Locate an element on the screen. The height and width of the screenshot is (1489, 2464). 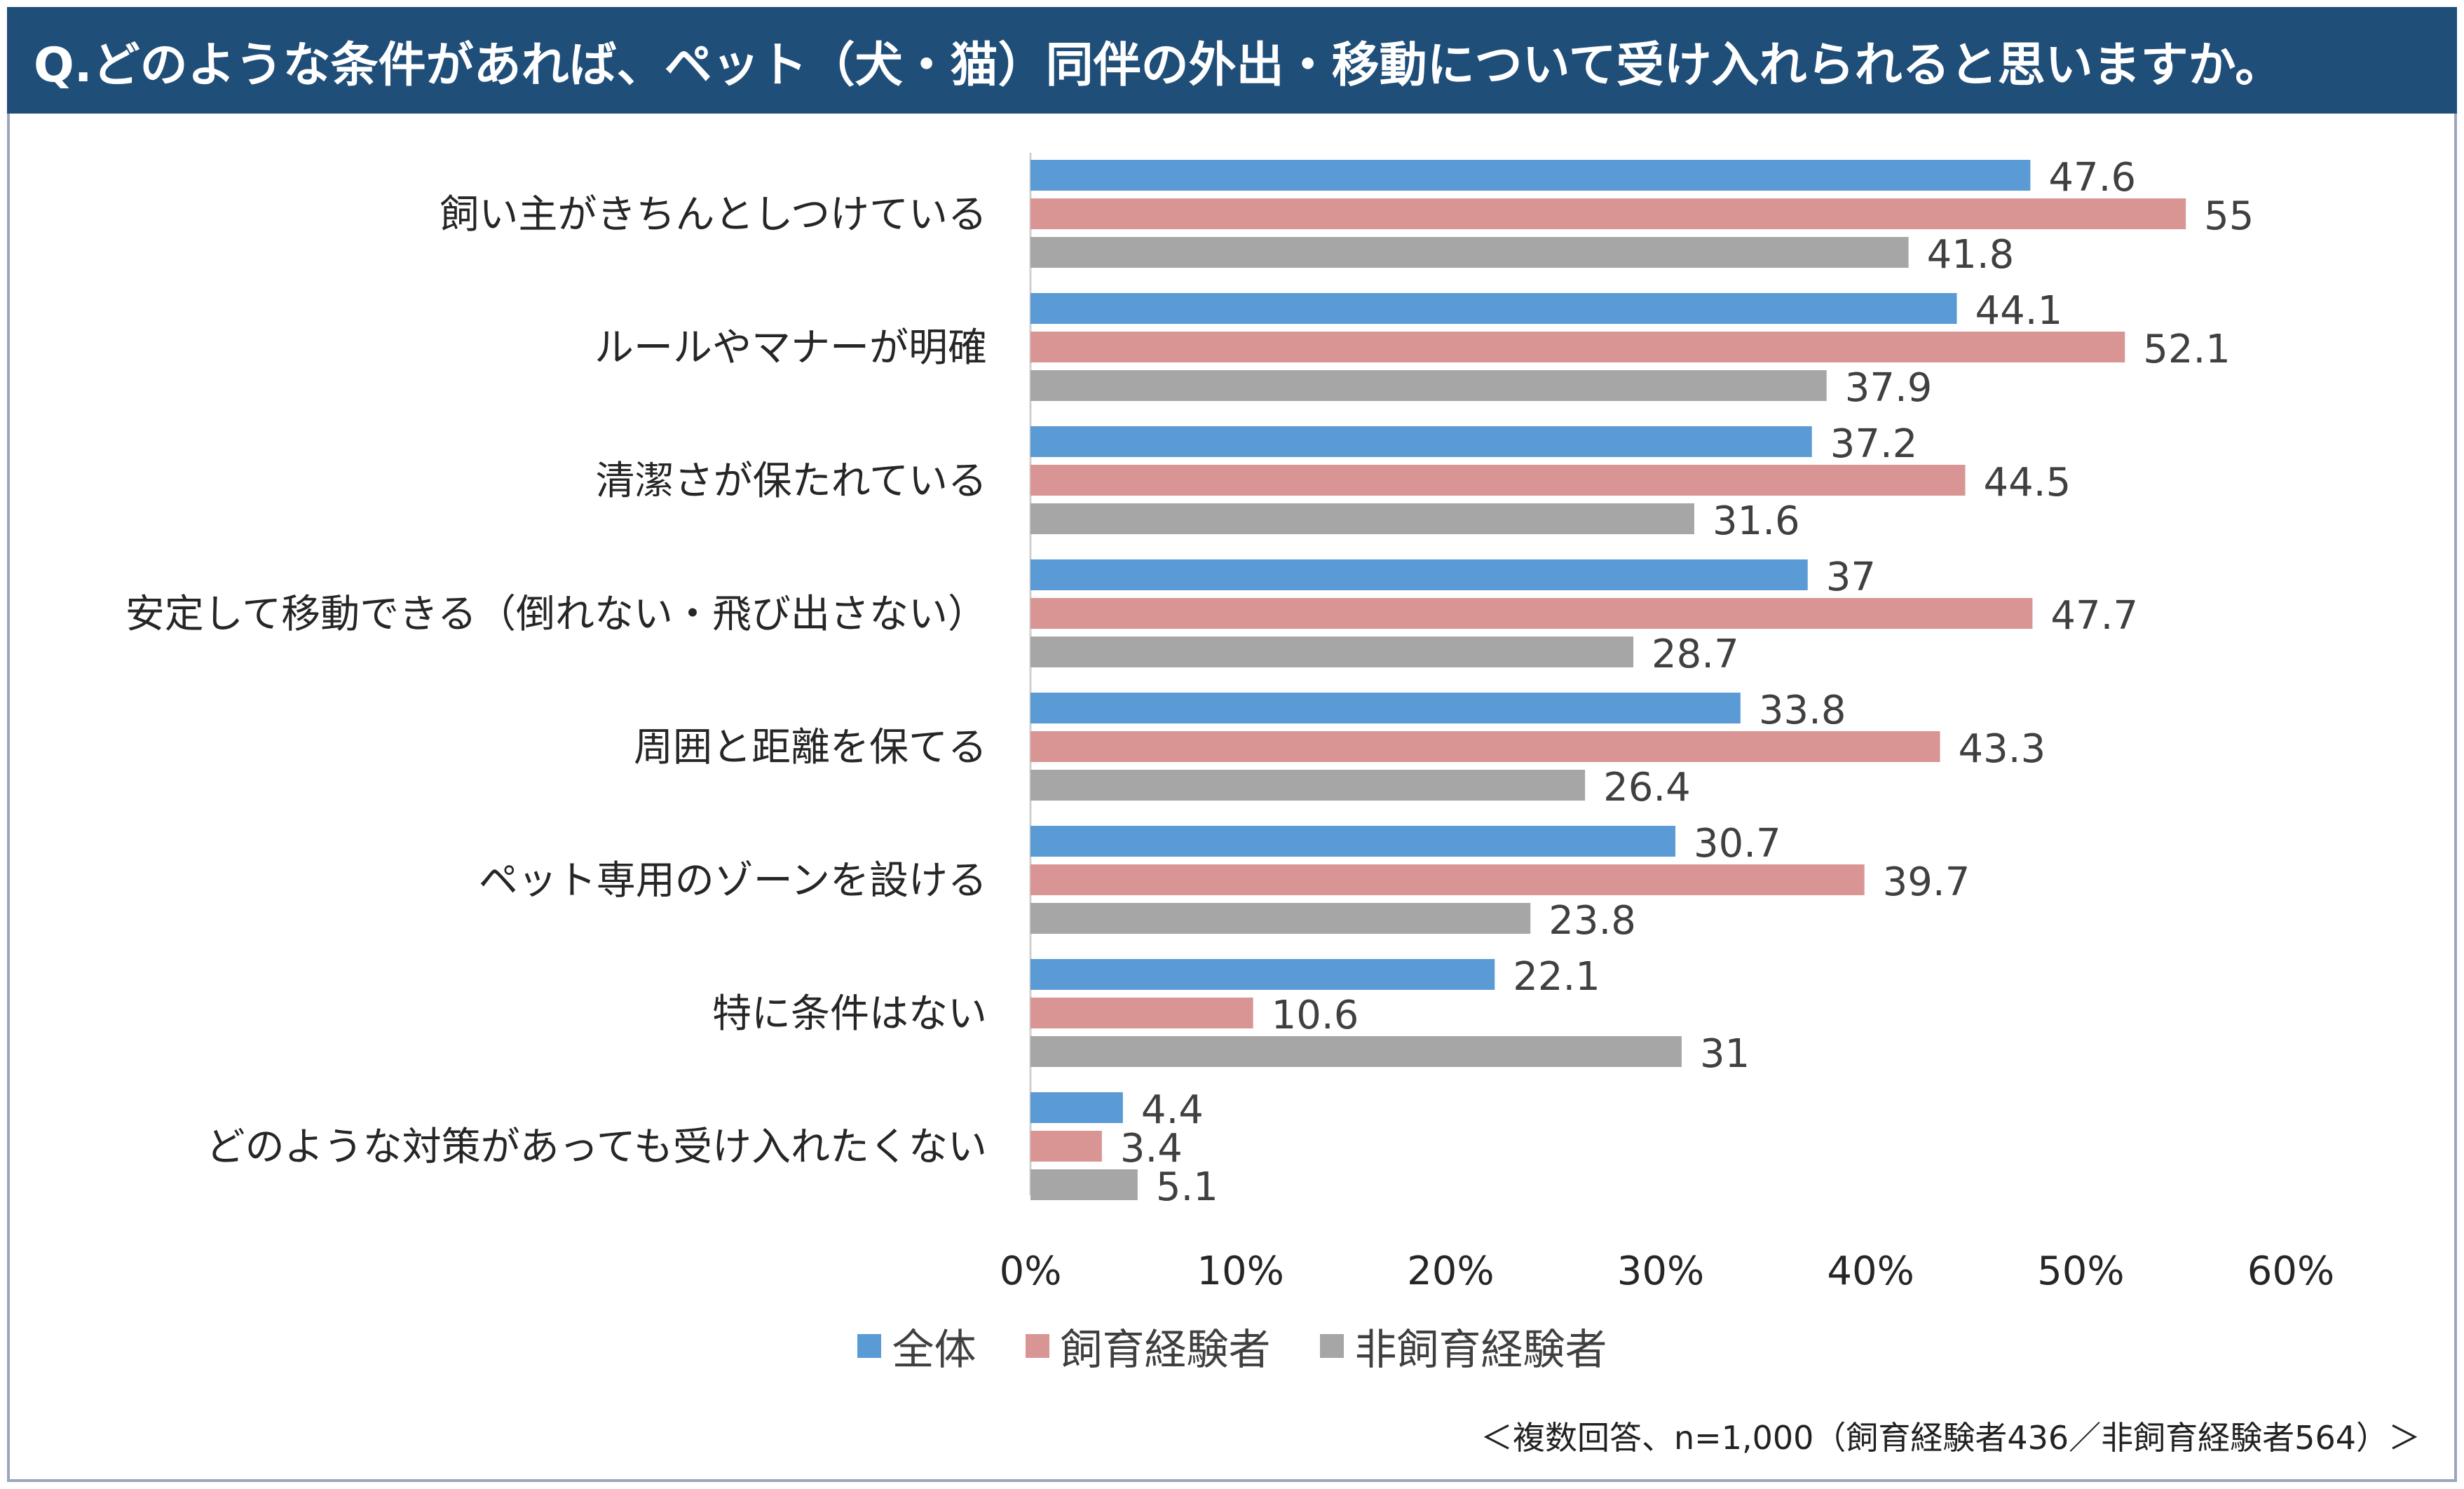
x-tick-label: 60% is located at coordinates (2290, 1271).